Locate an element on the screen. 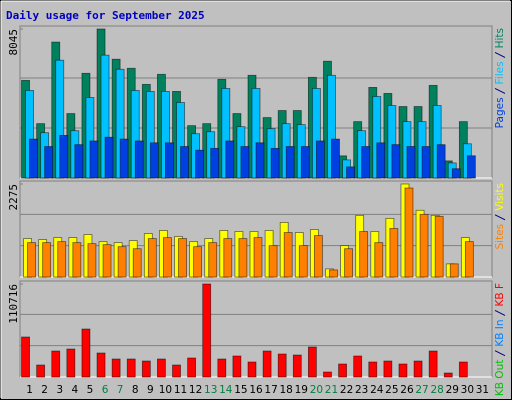 This screenshot has height=400, width=512. x-tick-label: 5 is located at coordinates (90, 390).